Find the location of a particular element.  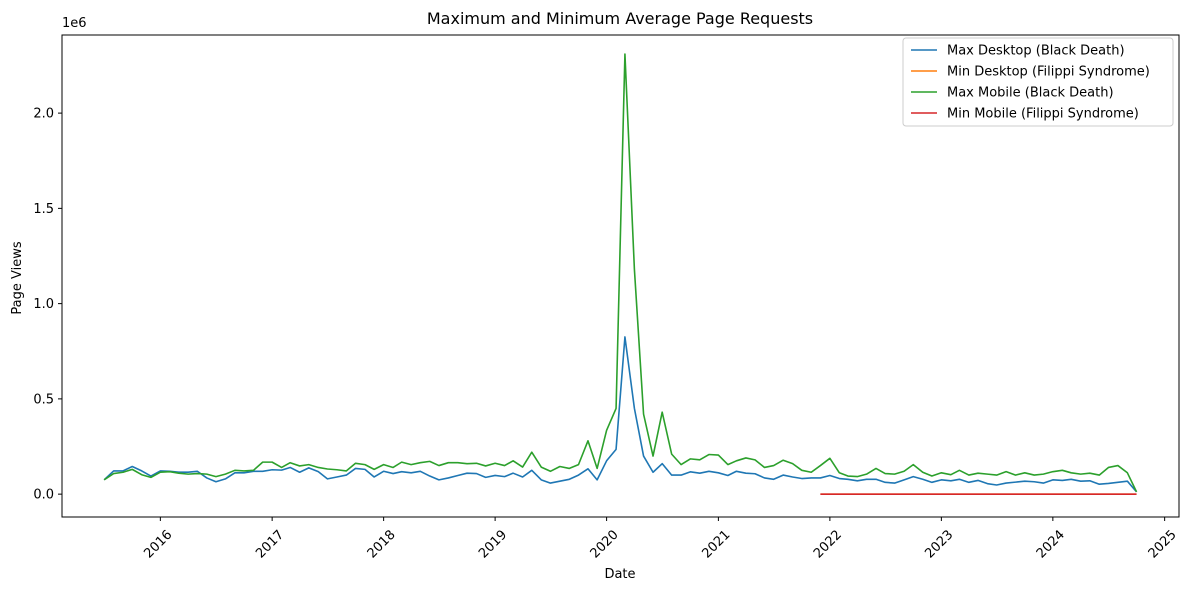

legend-label: Min Desktop (Filippi Syndrome) is located at coordinates (1048, 72).